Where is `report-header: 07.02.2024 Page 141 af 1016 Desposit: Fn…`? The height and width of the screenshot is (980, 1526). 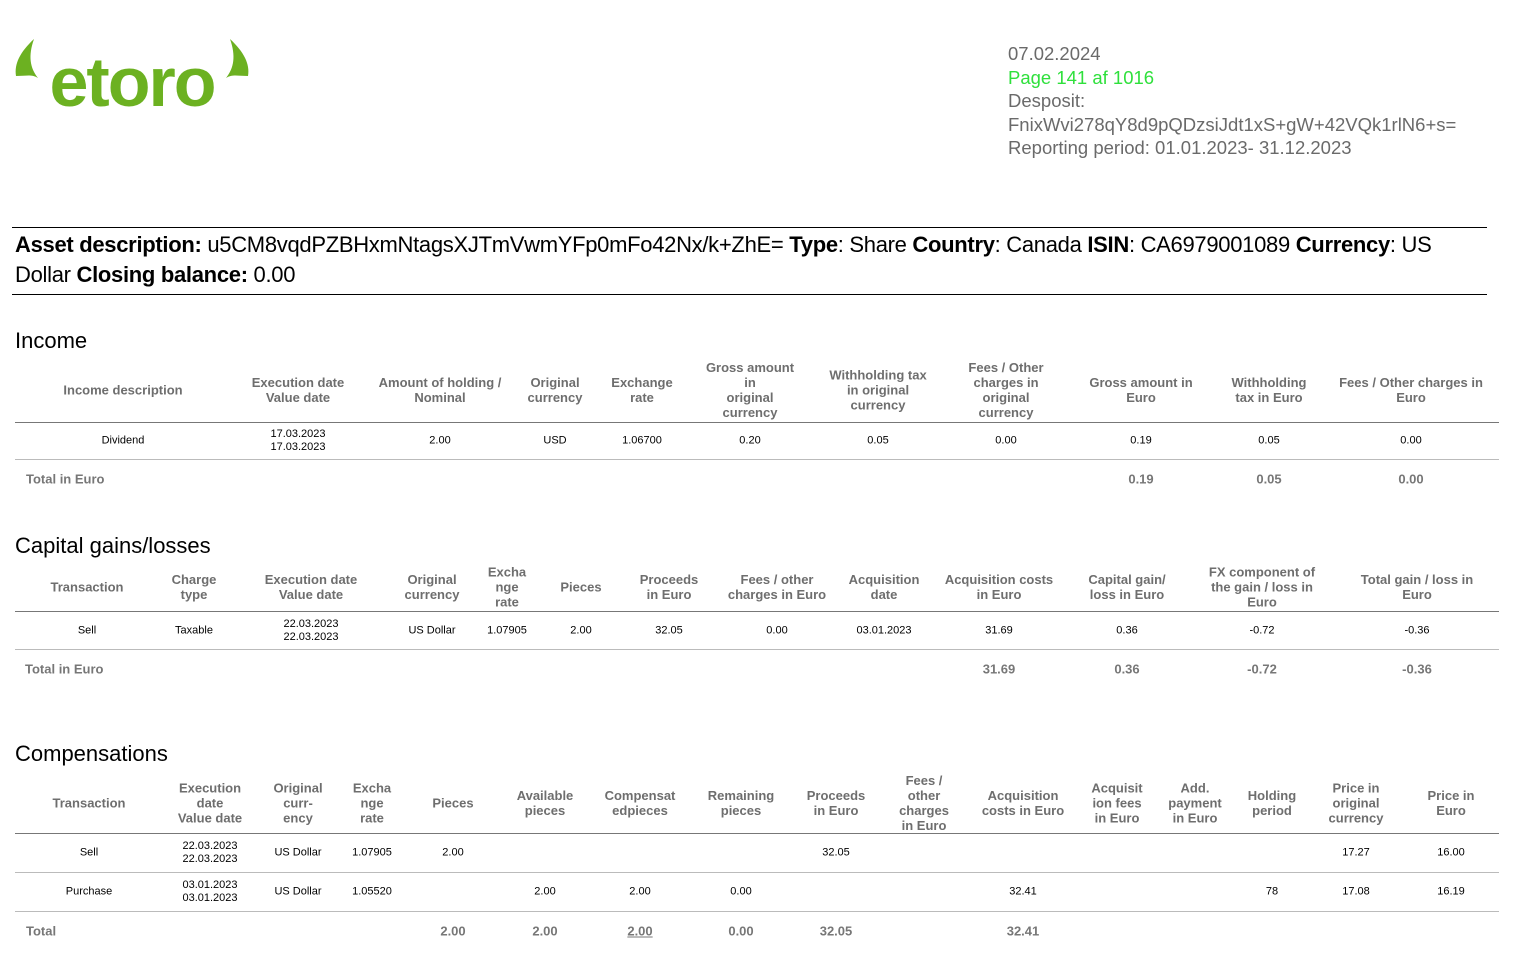 report-header: 07.02.2024 Page 141 af 1016 Desposit: Fn… is located at coordinates (1232, 101).